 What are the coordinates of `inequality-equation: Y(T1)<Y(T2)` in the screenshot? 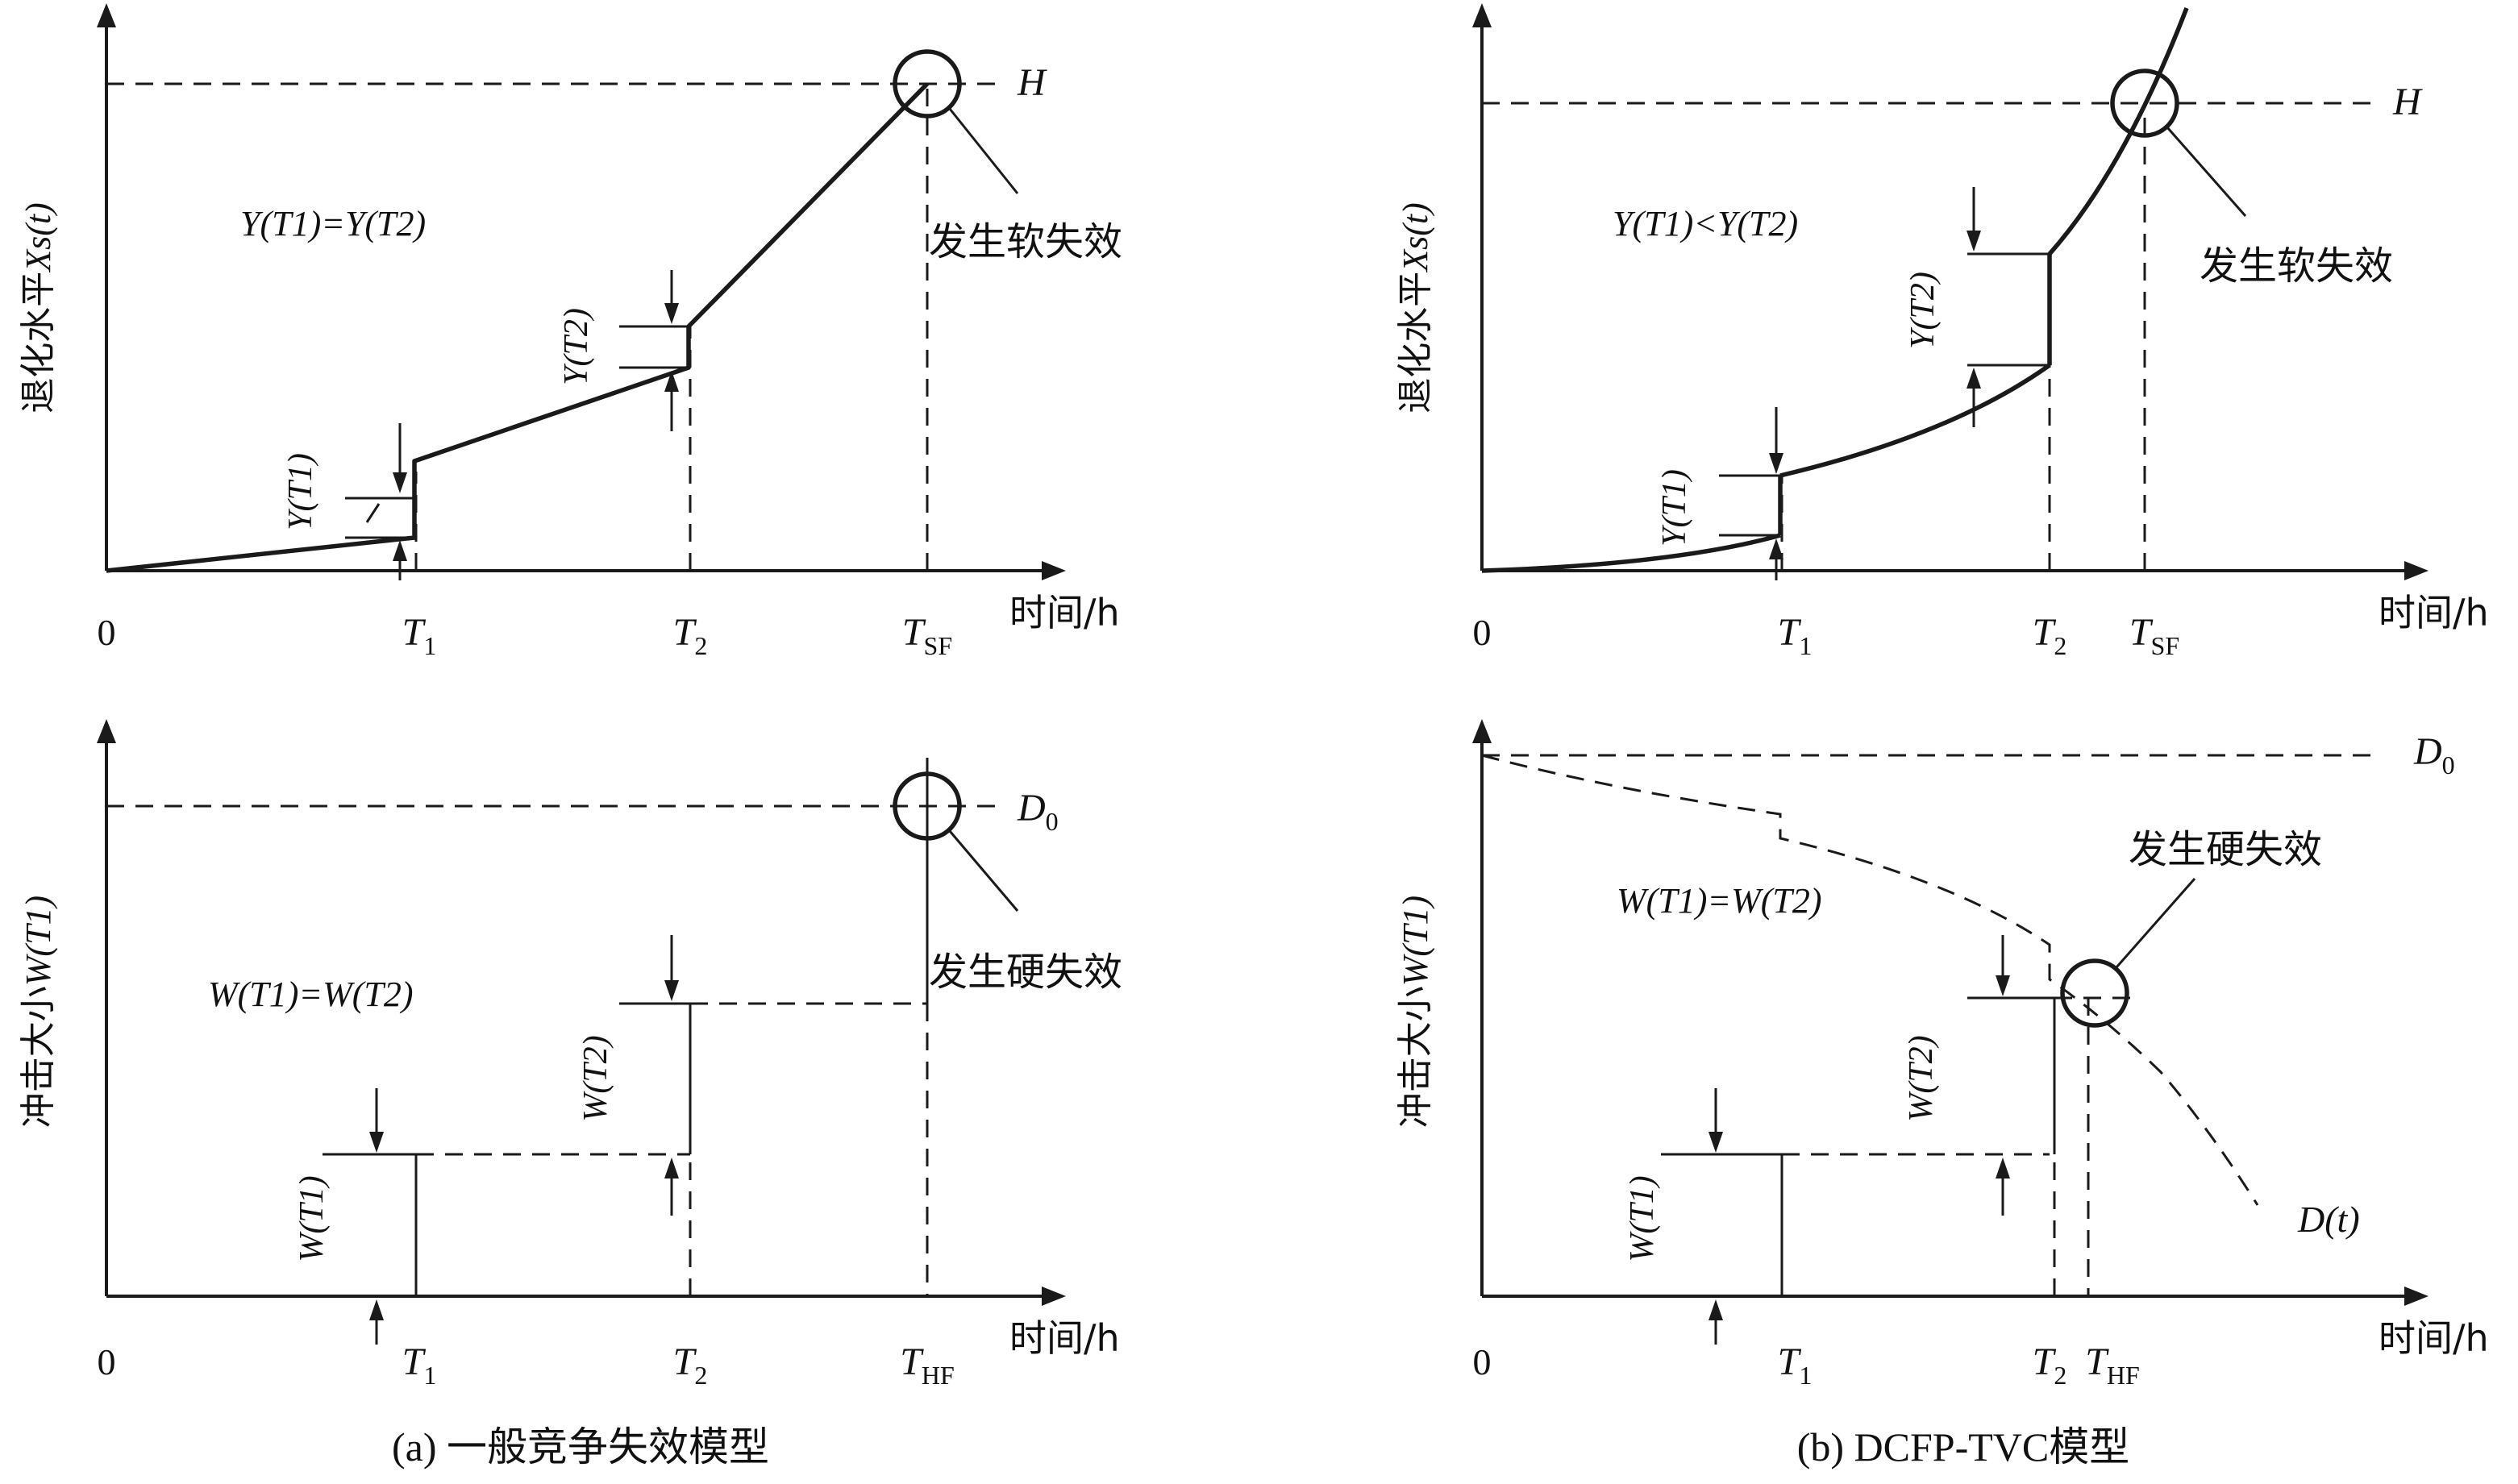 It's located at (1706, 223).